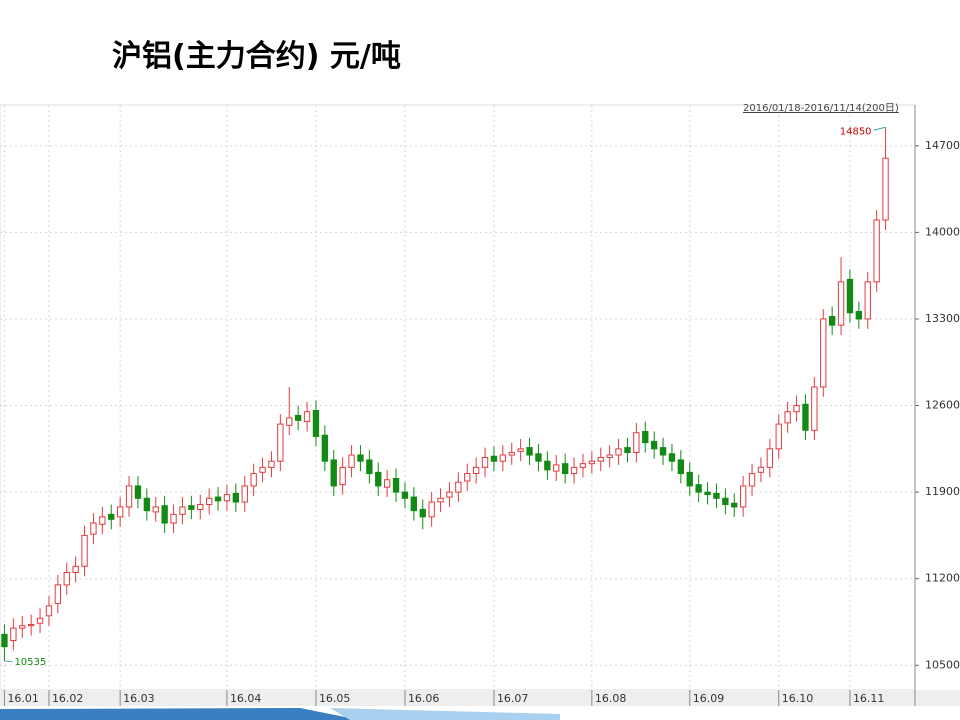 The image size is (960, 720). Describe the element at coordinates (611, 698) in the screenshot. I see `x-tick-label: 16.08` at that location.